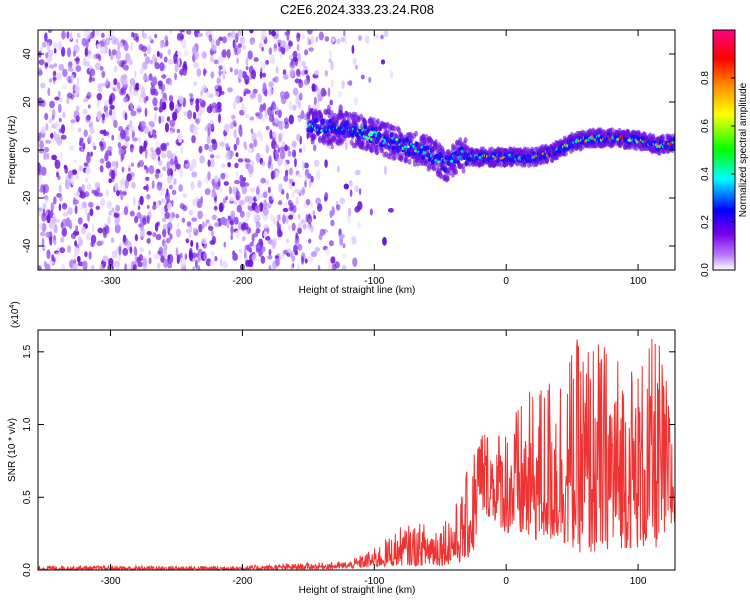 This screenshot has height=600, width=750. I want to click on y-tick-label: 1.5, so click(27, 351).